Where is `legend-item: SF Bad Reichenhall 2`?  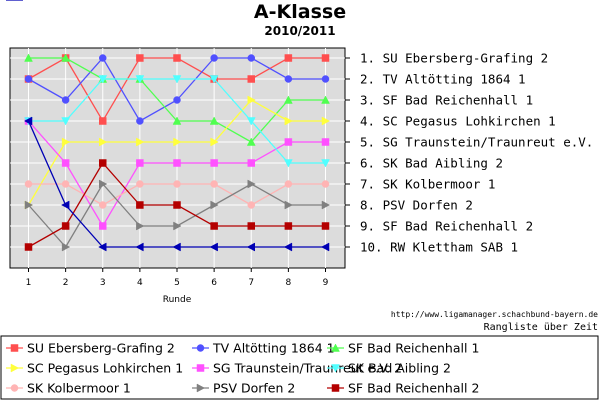
legend-item: SF Bad Reichenhall 2 is located at coordinates (403, 388).